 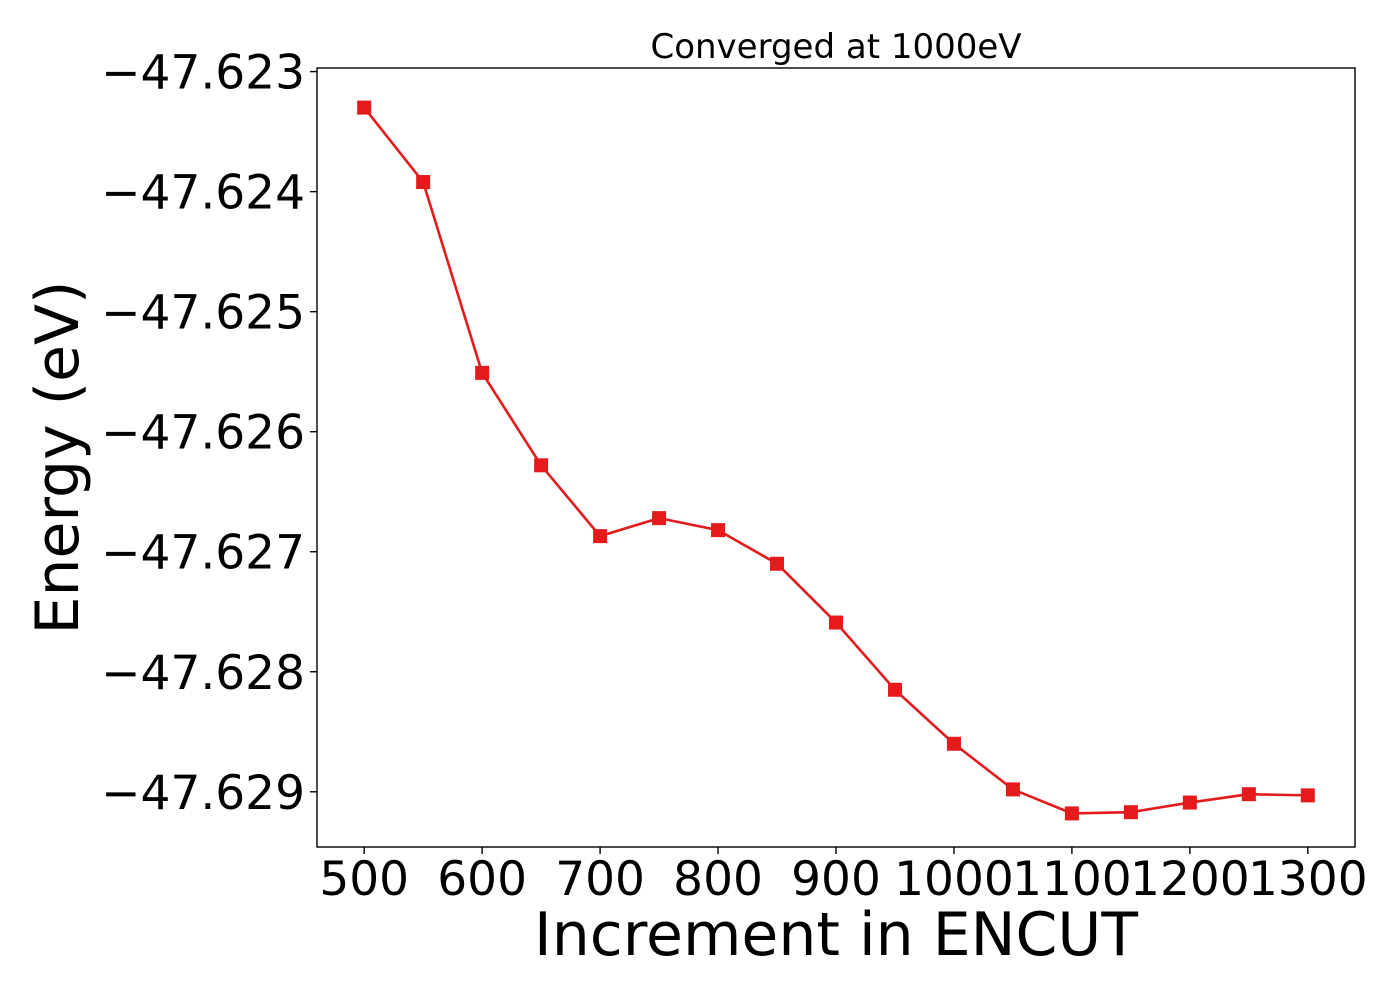 What do you see at coordinates (364, 879) in the screenshot?
I see `x-tick-label: 500` at bounding box center [364, 879].